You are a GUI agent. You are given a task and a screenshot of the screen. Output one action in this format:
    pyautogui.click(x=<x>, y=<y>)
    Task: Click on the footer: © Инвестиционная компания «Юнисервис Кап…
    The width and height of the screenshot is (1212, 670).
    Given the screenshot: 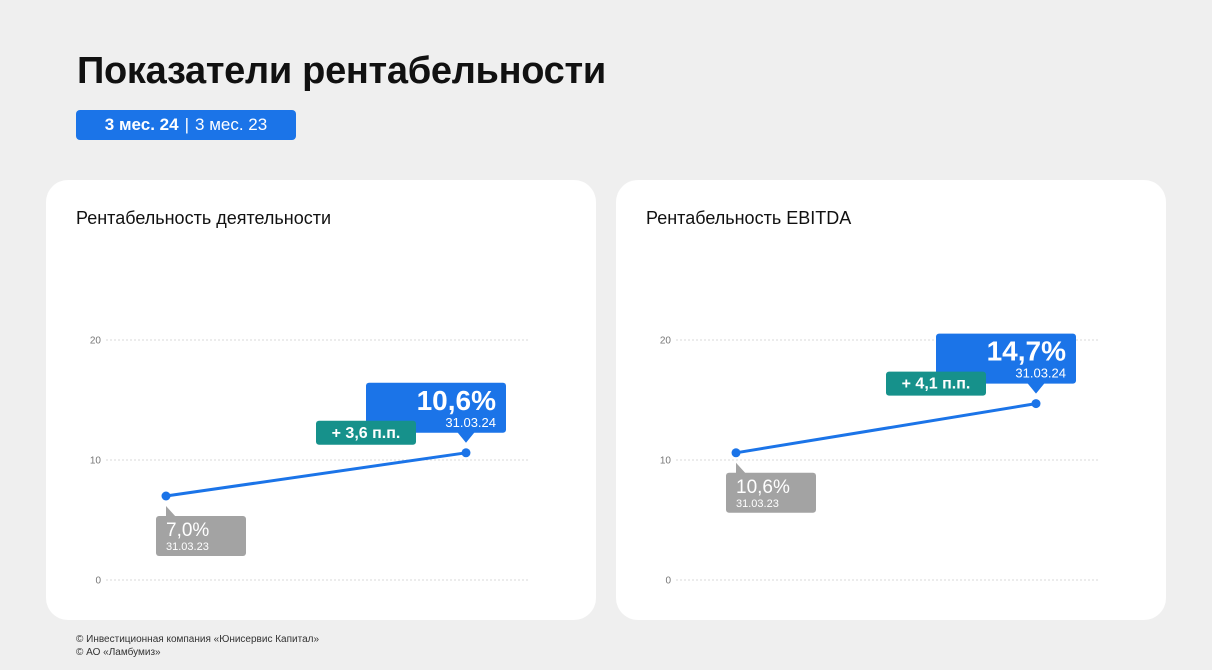 What is the action you would take?
    pyautogui.click(x=197, y=646)
    